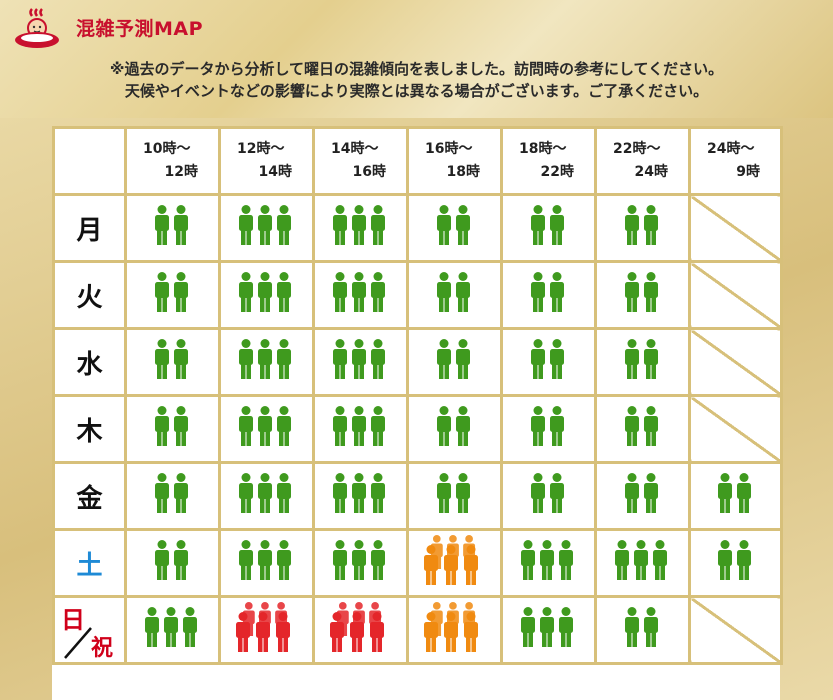 The height and width of the screenshot is (700, 833). What do you see at coordinates (360, 161) in the screenshot?
I see `time-slot-header: 14時〜 16時` at bounding box center [360, 161].